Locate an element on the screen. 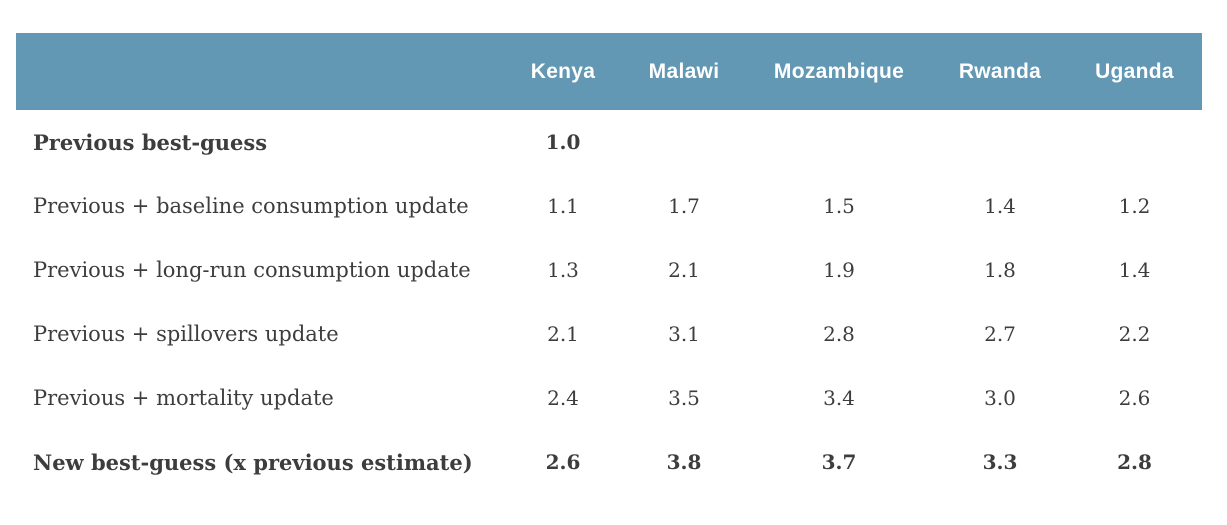  value-cell: 3.4 is located at coordinates (839, 398).